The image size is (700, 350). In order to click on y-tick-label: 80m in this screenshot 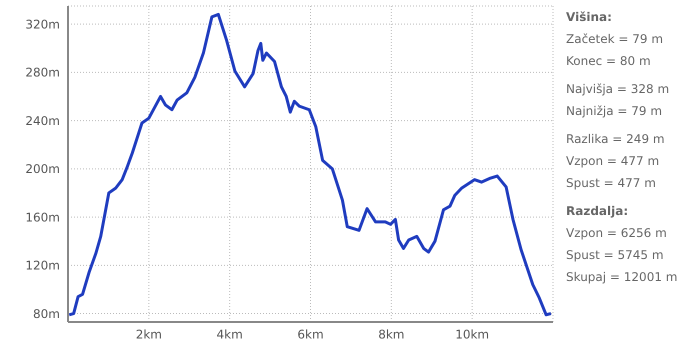, I will do `click(46, 313)`.